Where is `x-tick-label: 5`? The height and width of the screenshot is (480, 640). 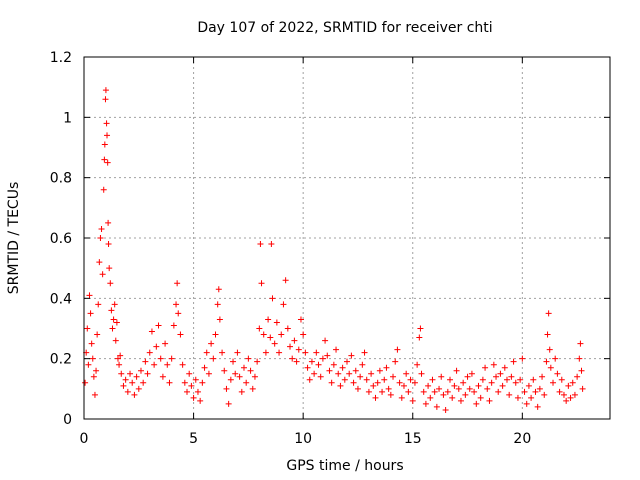 x-tick-label: 5 is located at coordinates (193, 439).